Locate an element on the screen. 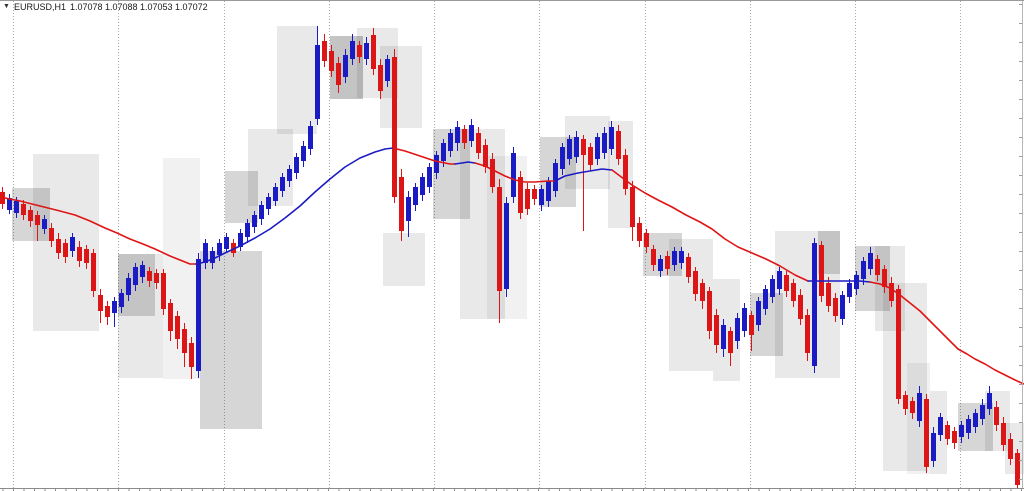  symbol-dropdown-icon: ▼ is located at coordinates (6, 6).